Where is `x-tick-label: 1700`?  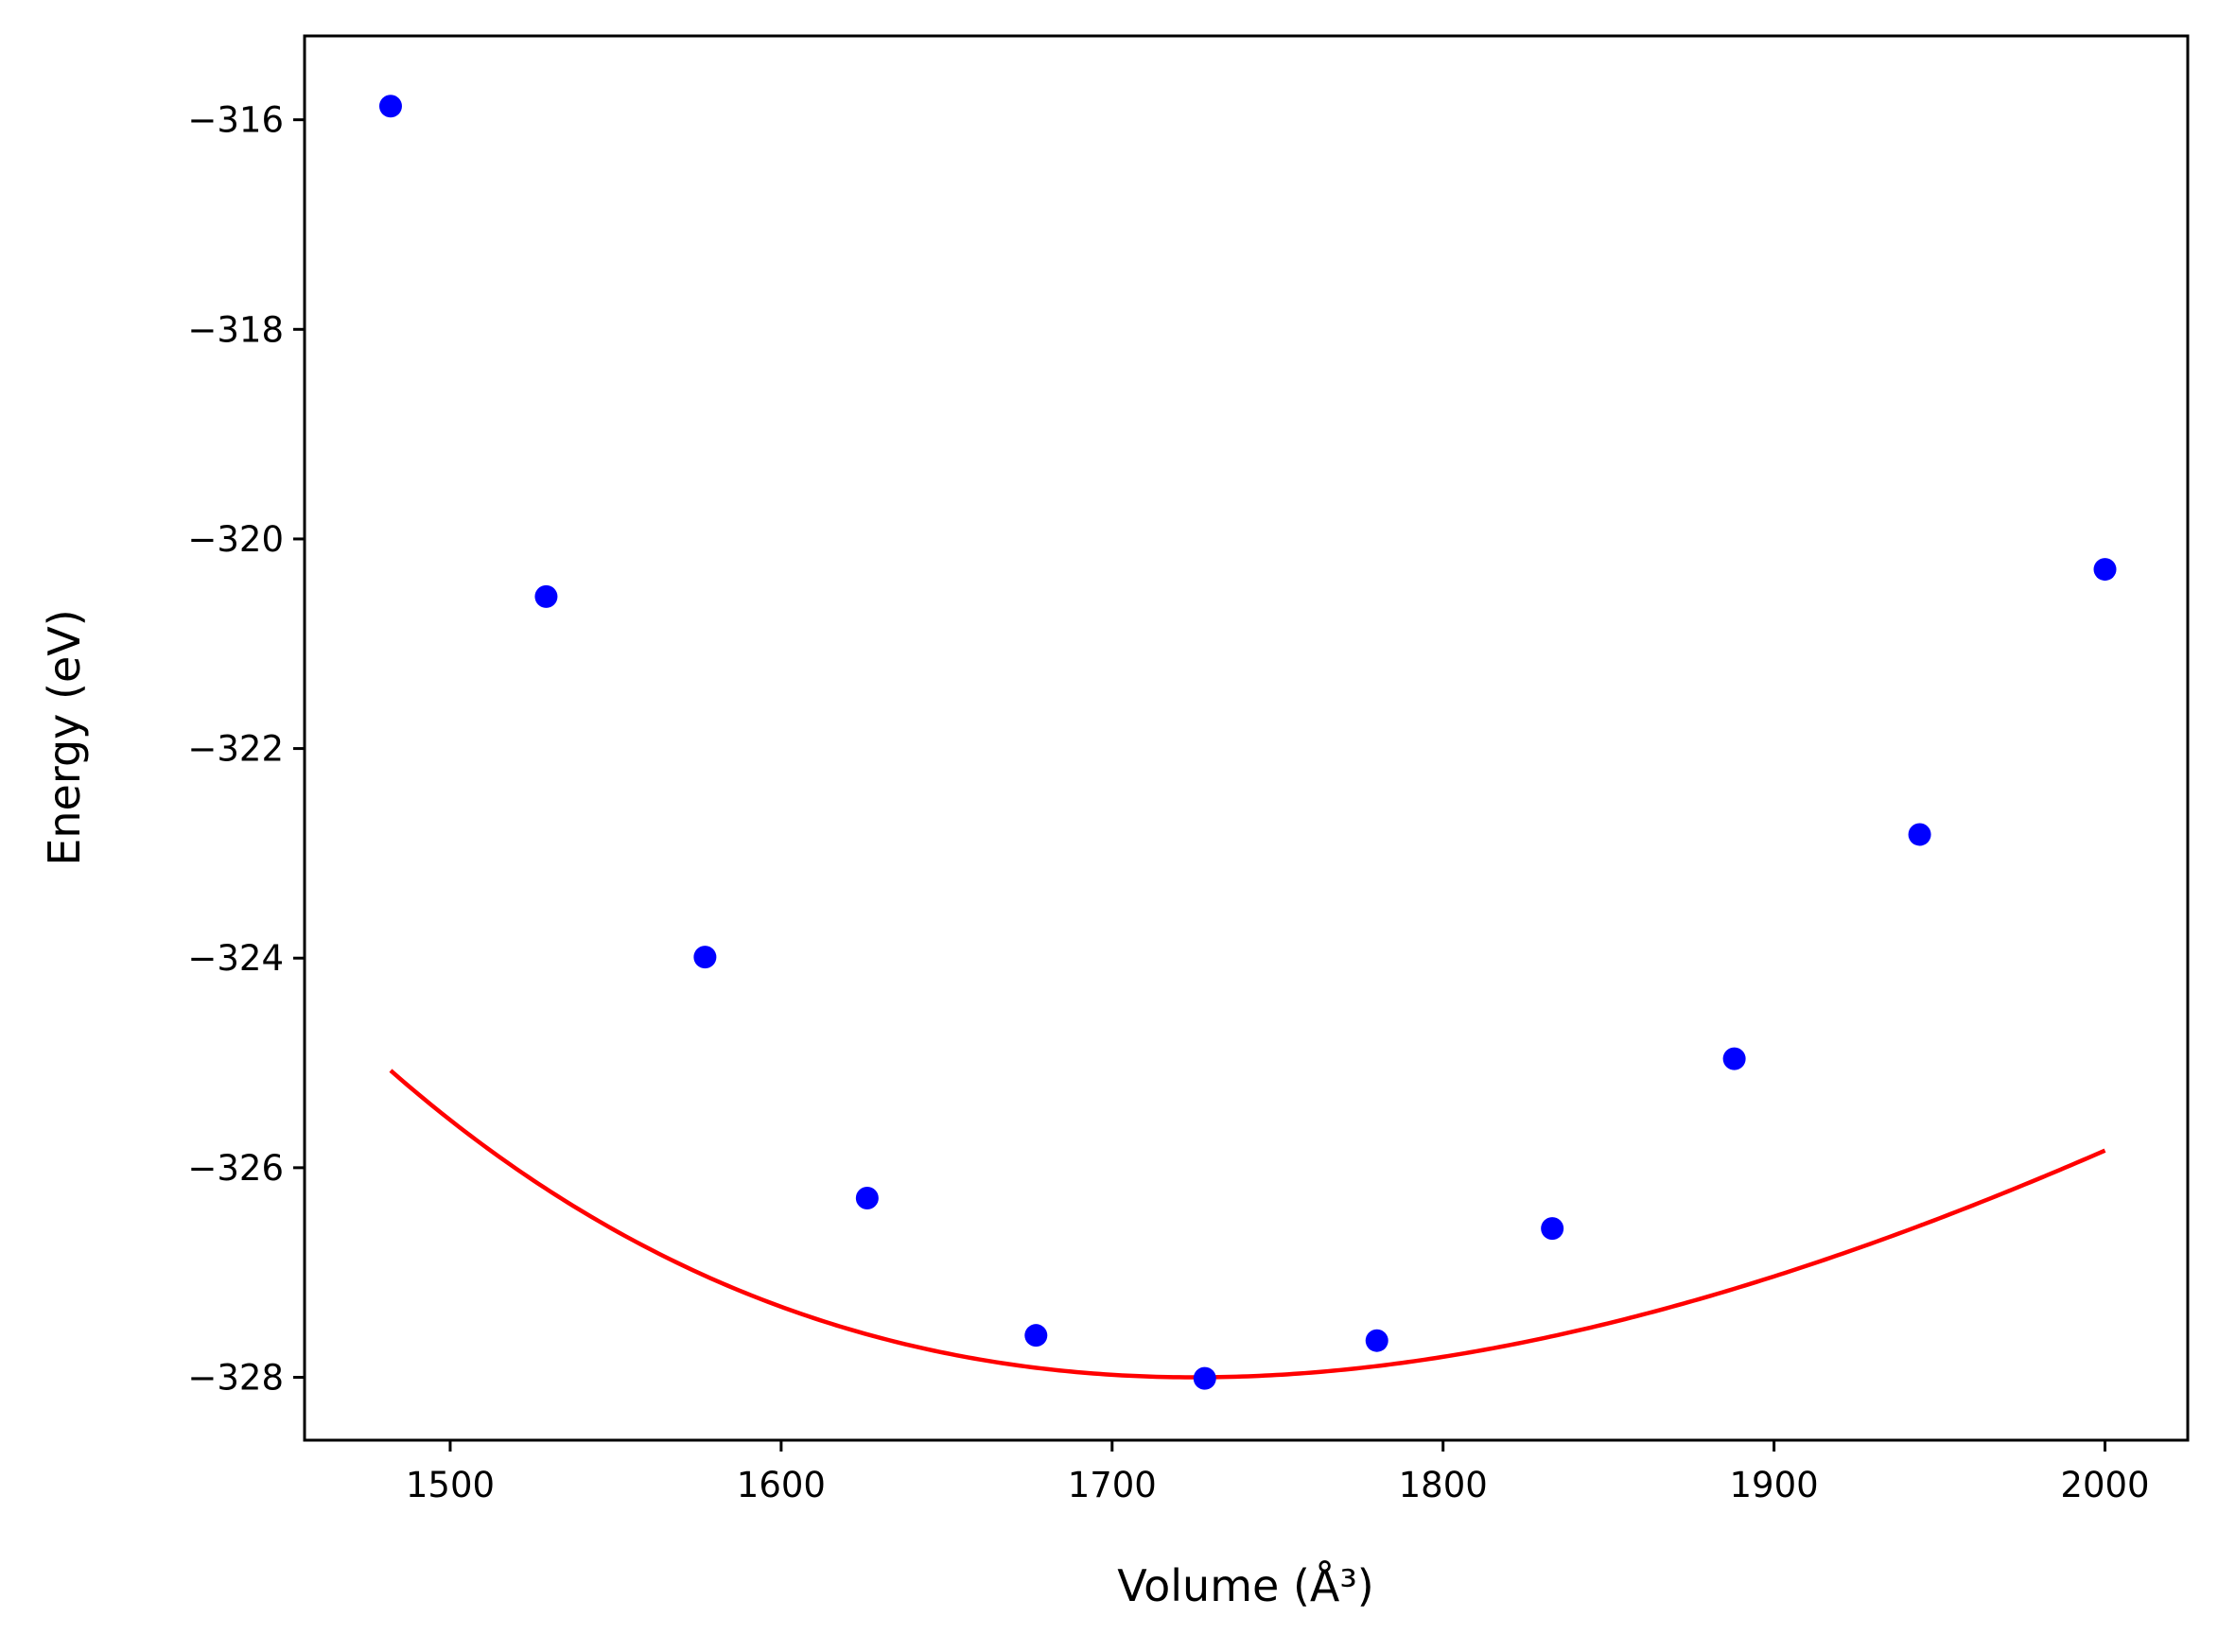
x-tick-label: 1700 is located at coordinates (1112, 1485).